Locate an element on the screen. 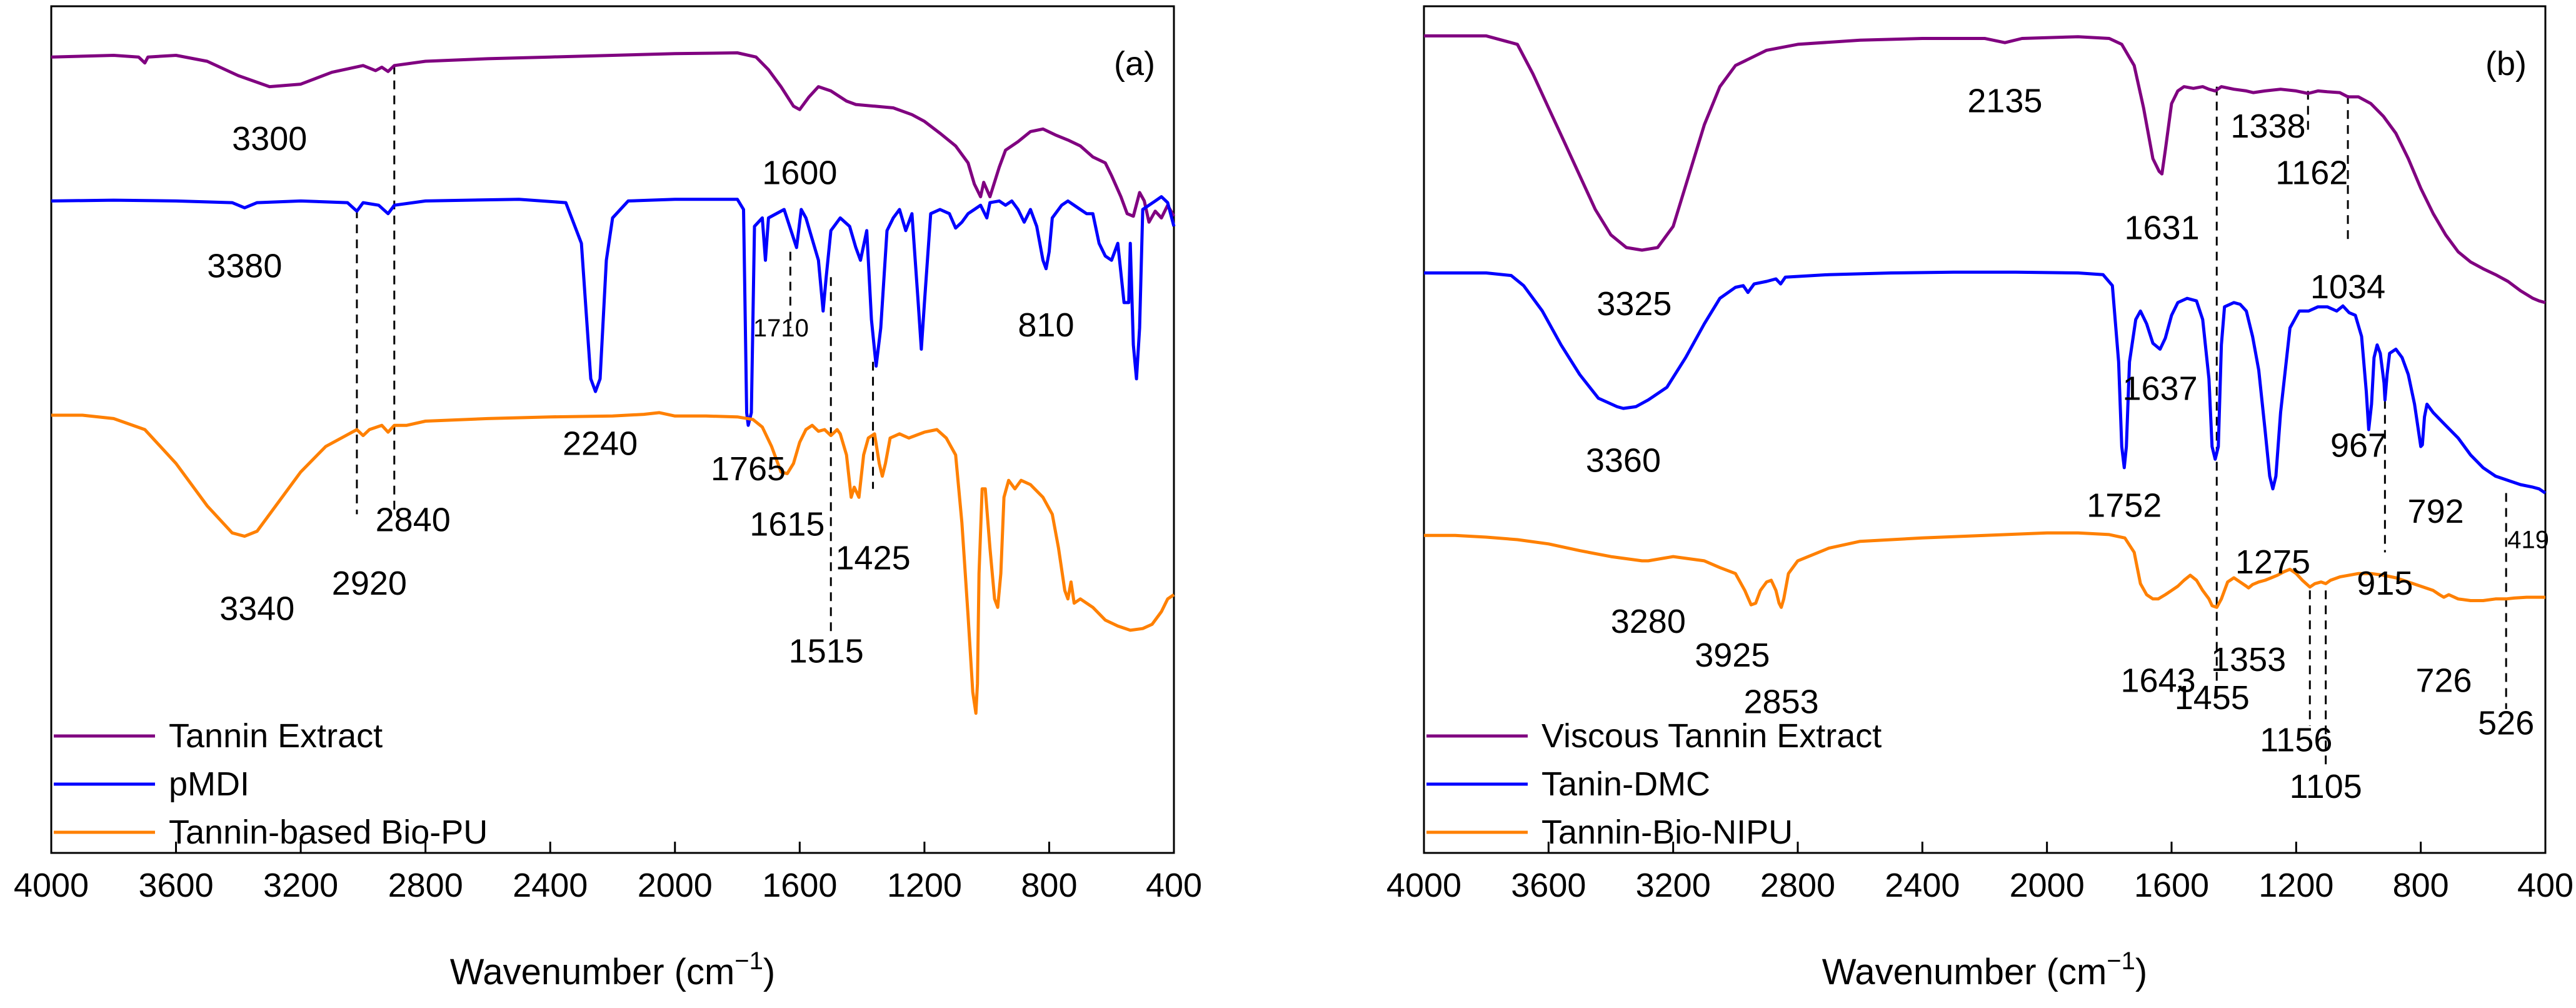 Image resolution: width=2576 pixels, height=1008 pixels. legend-label: Tannin-Bio-NIPU is located at coordinates (1667, 833).